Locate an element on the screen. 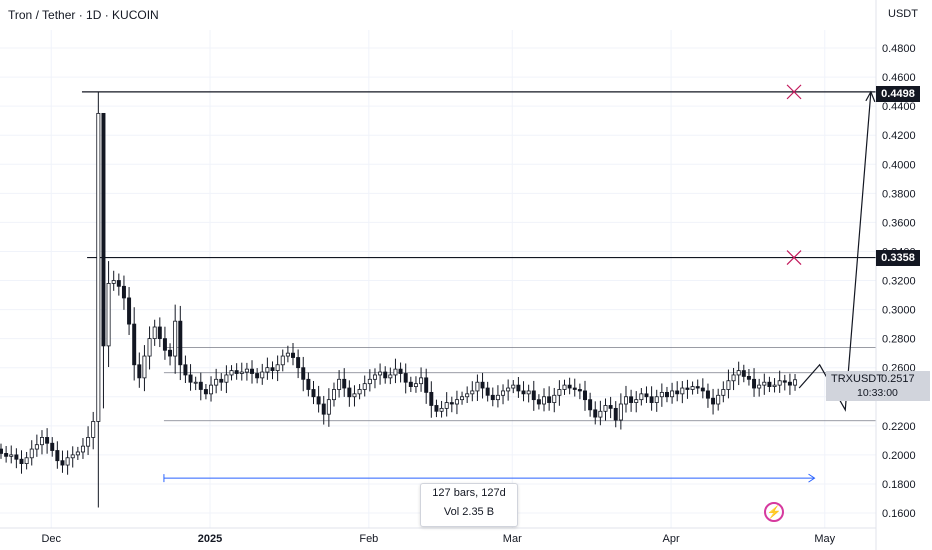  x-tick-label: May is located at coordinates (824, 539).